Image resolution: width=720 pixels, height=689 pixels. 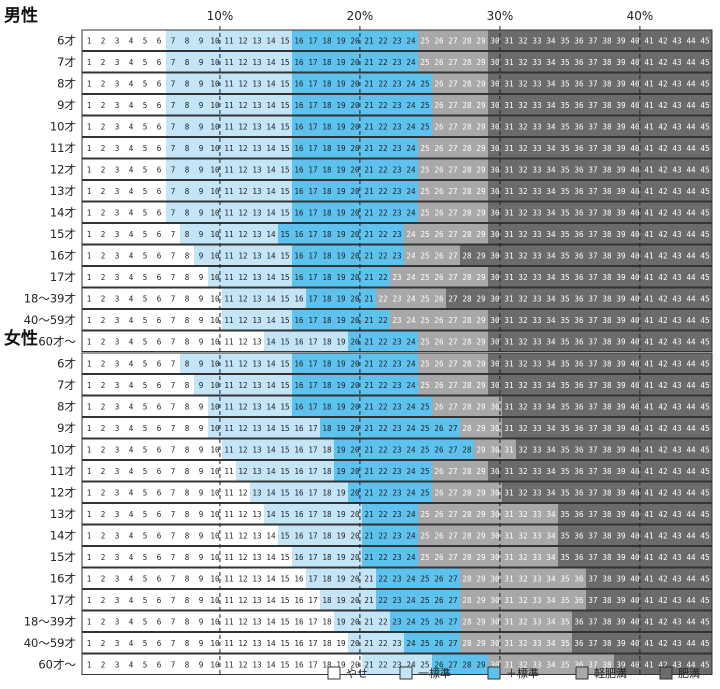 What do you see at coordinates (284, 277) in the screenshot?
I see `cell-number: 15` at bounding box center [284, 277].